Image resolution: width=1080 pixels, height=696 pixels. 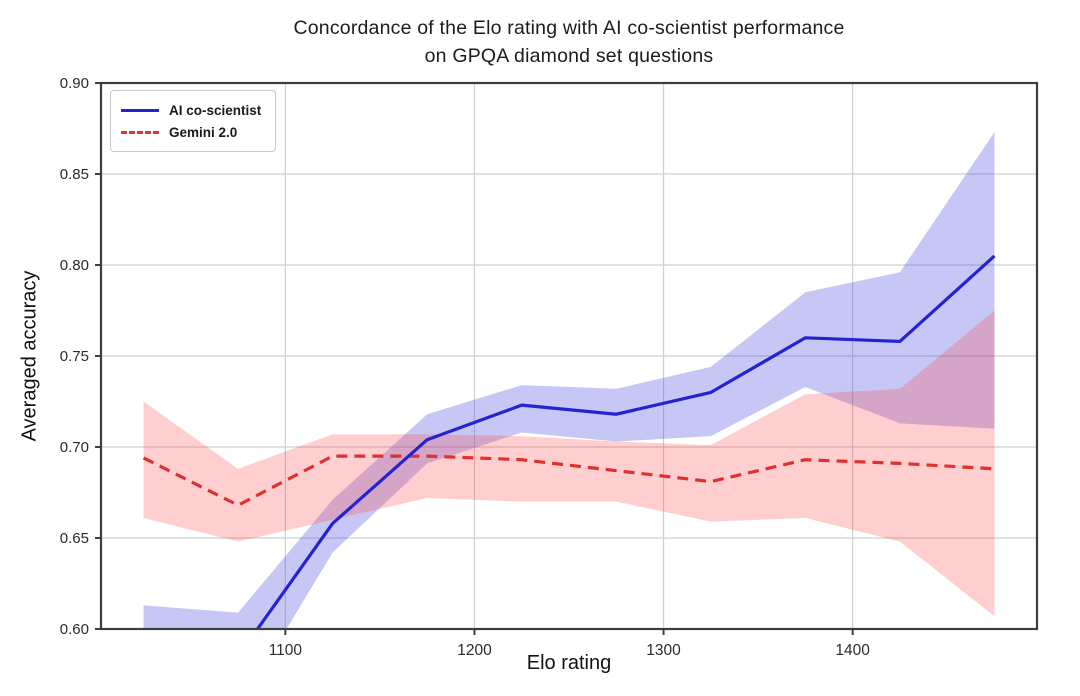 What do you see at coordinates (215, 110) in the screenshot?
I see `legend-label: AI co-scientist` at bounding box center [215, 110].